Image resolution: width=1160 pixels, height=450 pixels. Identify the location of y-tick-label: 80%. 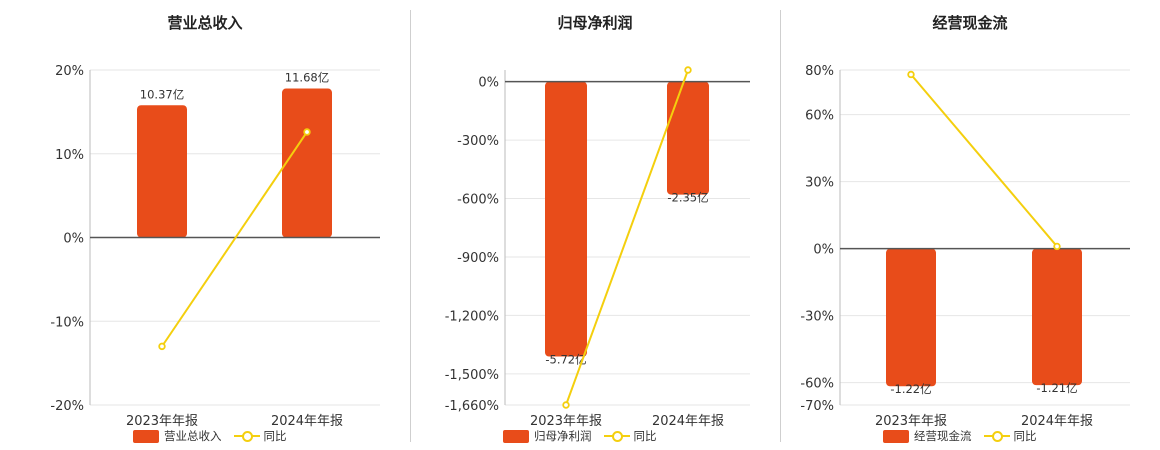
(819, 71).